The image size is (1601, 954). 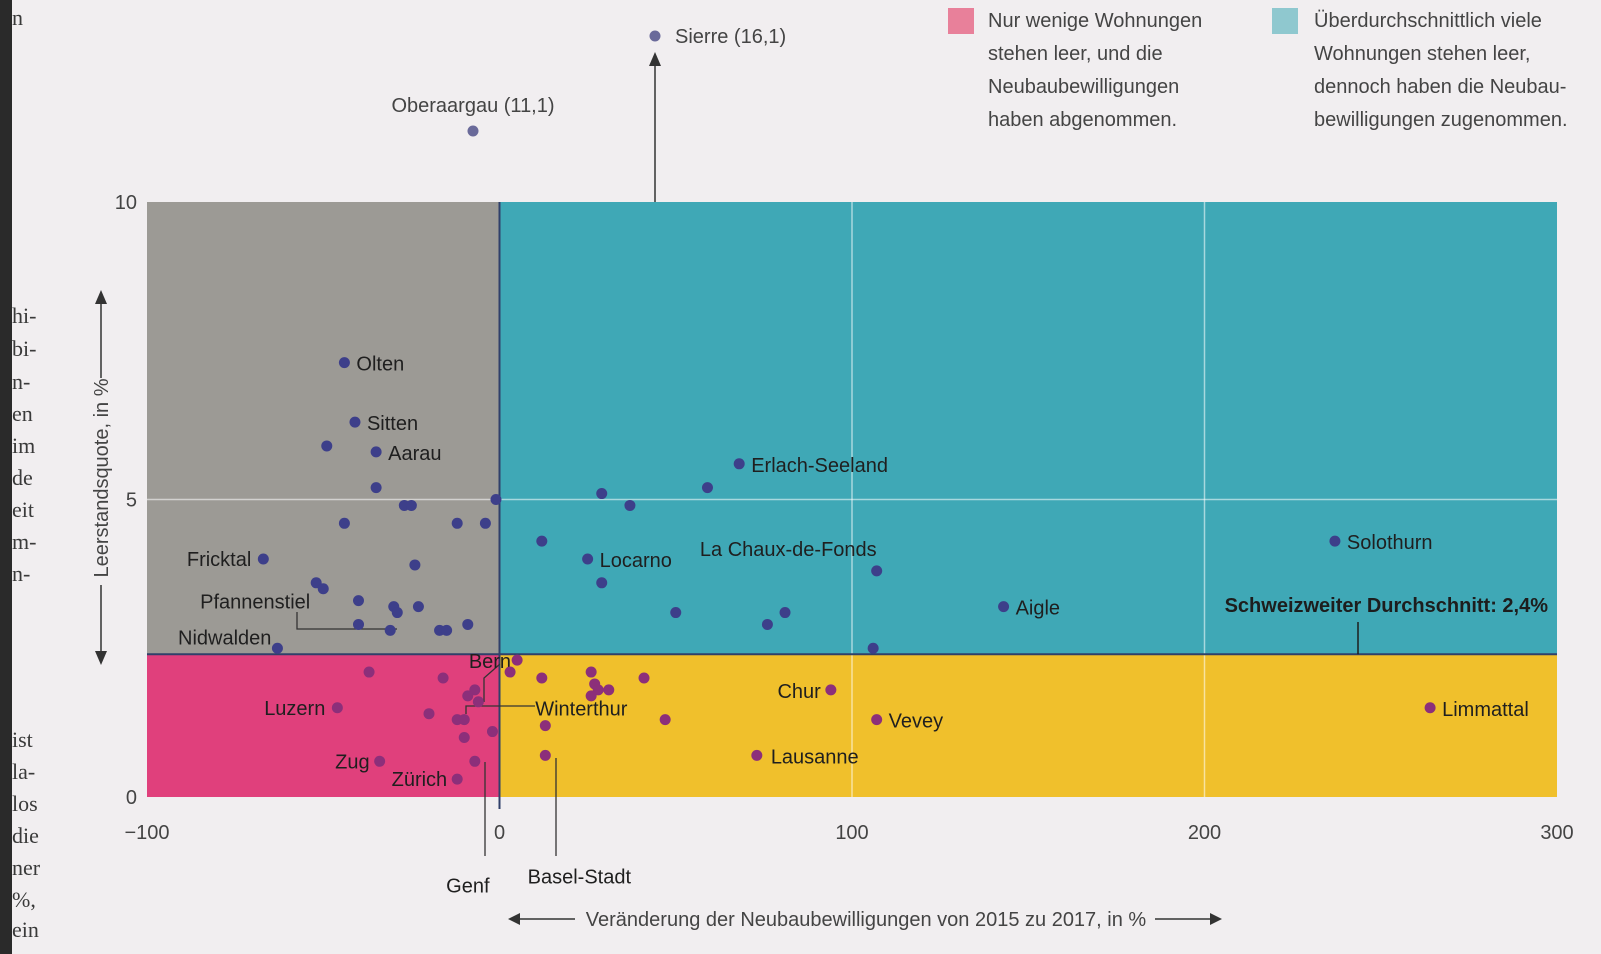 What do you see at coordinates (799, 692) in the screenshot?
I see `point-label: Chur` at bounding box center [799, 692].